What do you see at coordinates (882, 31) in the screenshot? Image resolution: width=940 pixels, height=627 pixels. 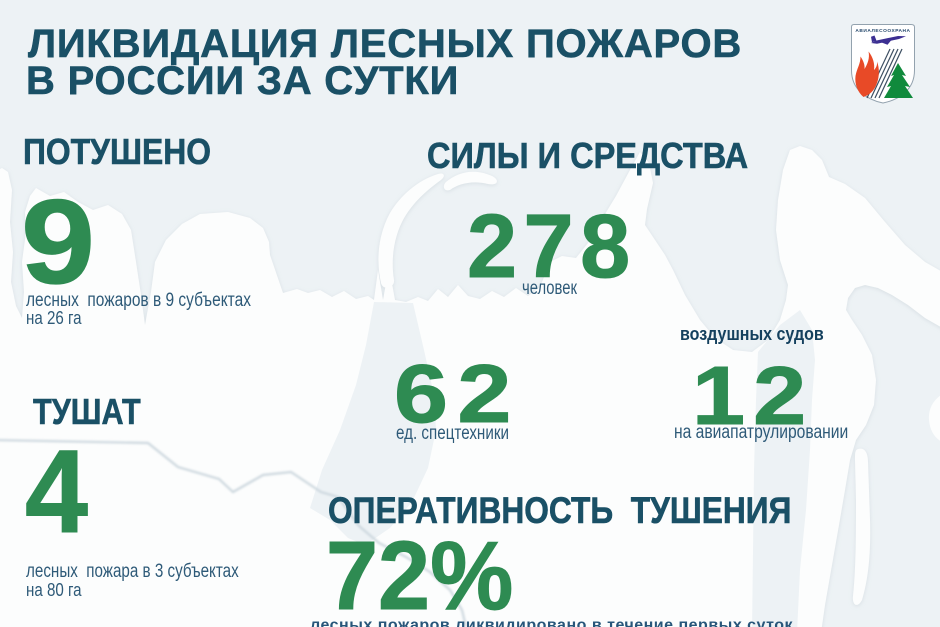 I see `svg-text: АВИАЛЕСООХРАНА` at bounding box center [882, 31].